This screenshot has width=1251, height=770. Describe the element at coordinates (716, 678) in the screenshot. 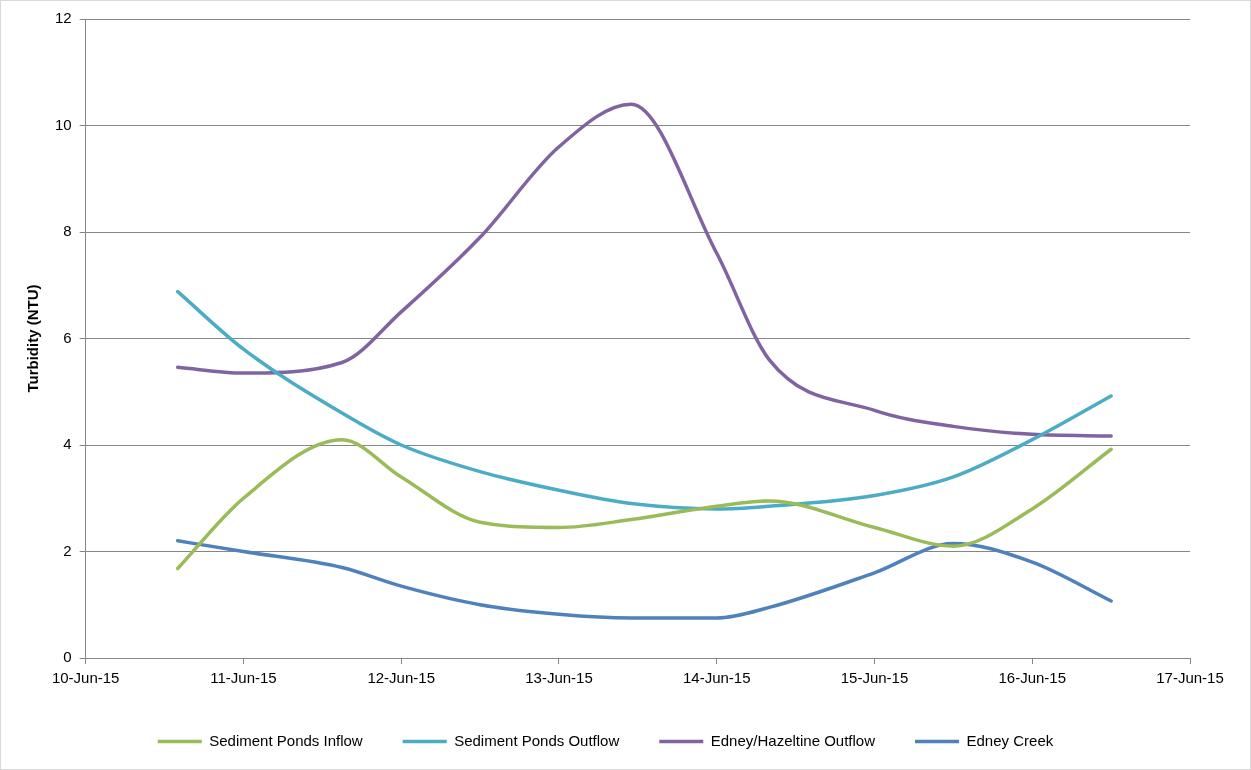

I see `x-tick-label: 14-Jun-15` at that location.